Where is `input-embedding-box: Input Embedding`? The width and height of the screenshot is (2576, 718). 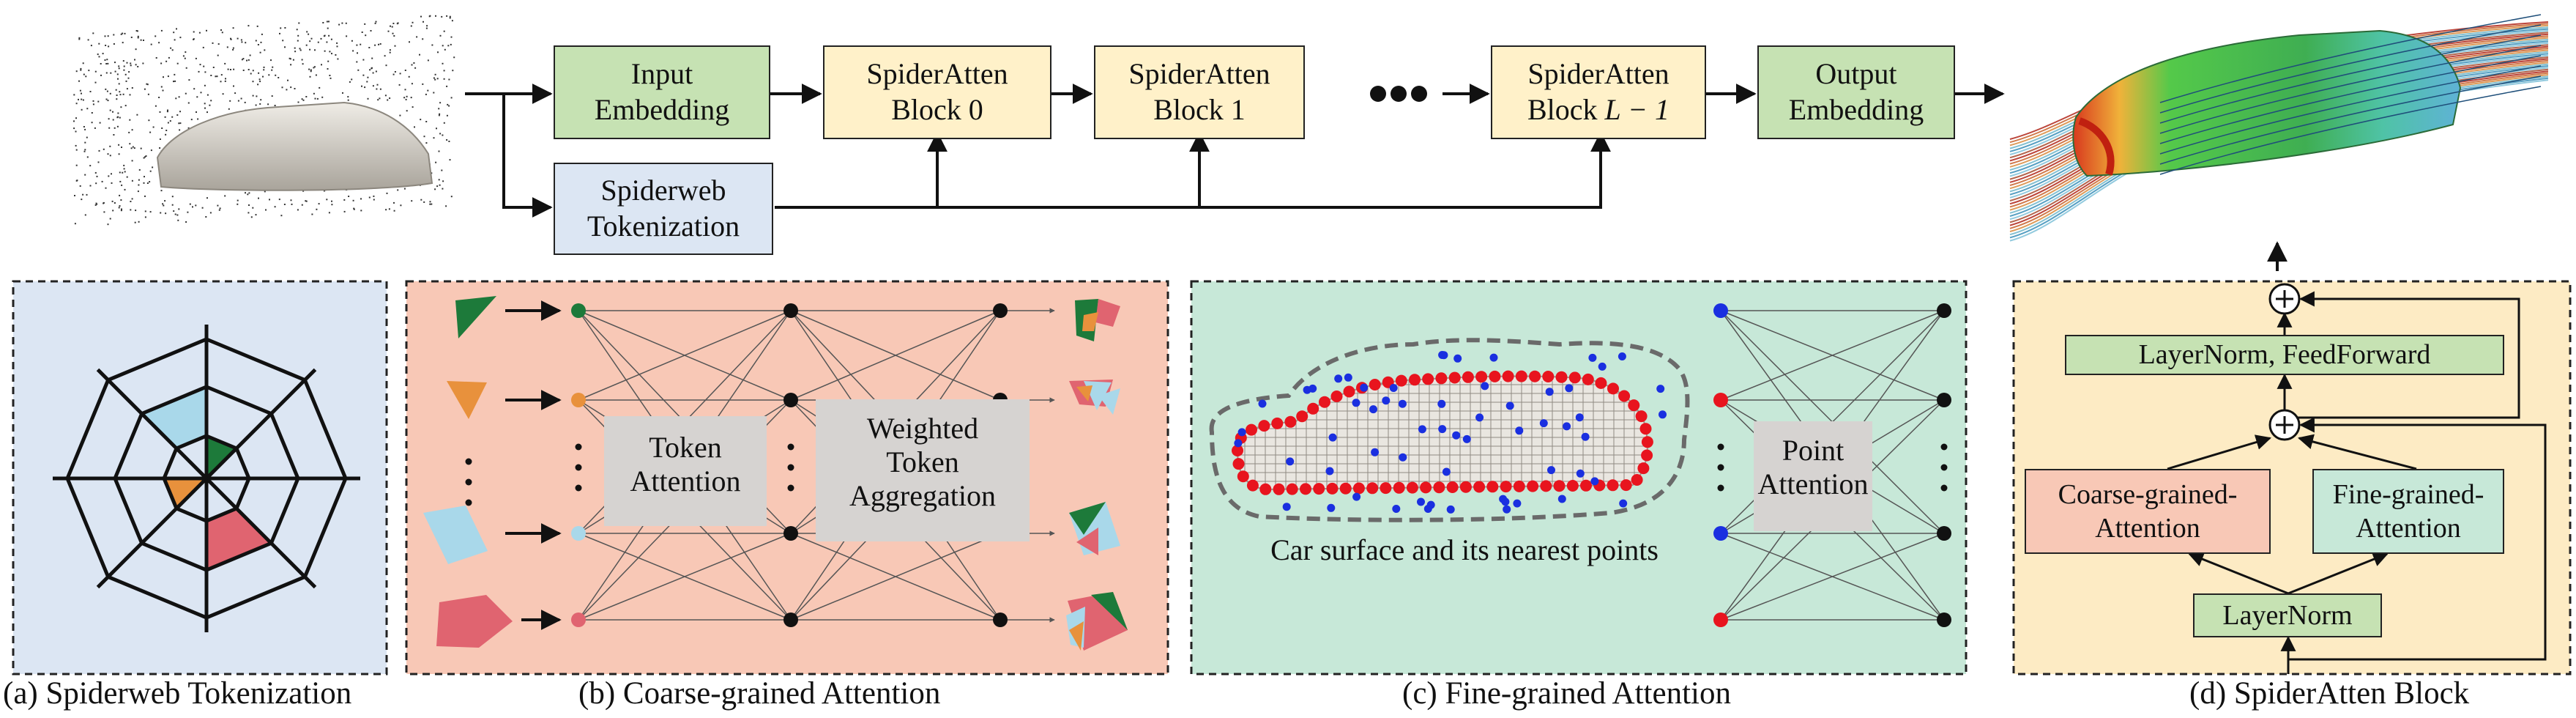
input-embedding-box: Input Embedding is located at coordinates (662, 92).